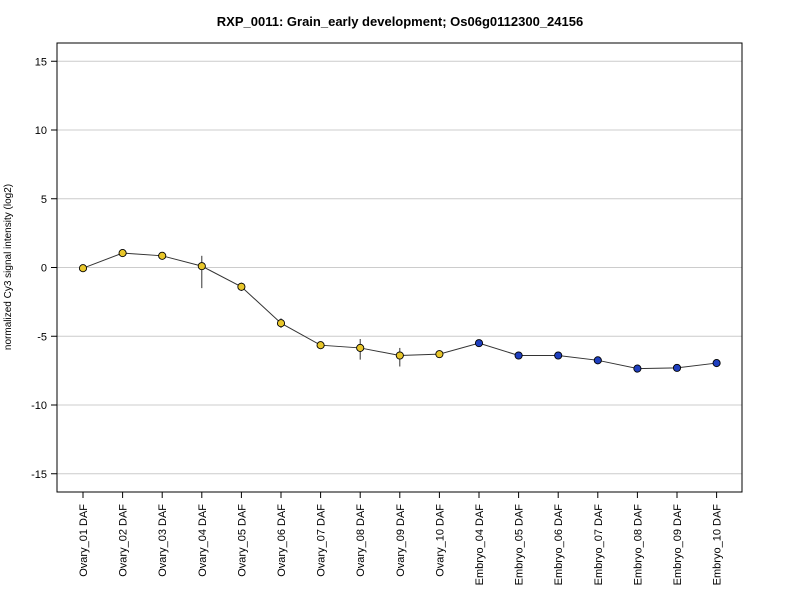 Image resolution: width=800 pixels, height=600 pixels. I want to click on y-tick-label: 10, so click(41, 131).